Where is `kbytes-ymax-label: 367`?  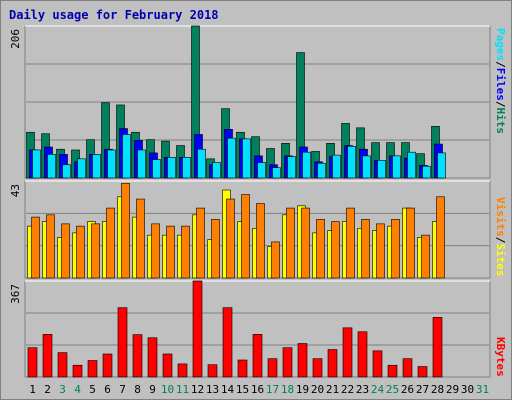 kbytes-ymax-label: 367 is located at coordinates (15, 294).